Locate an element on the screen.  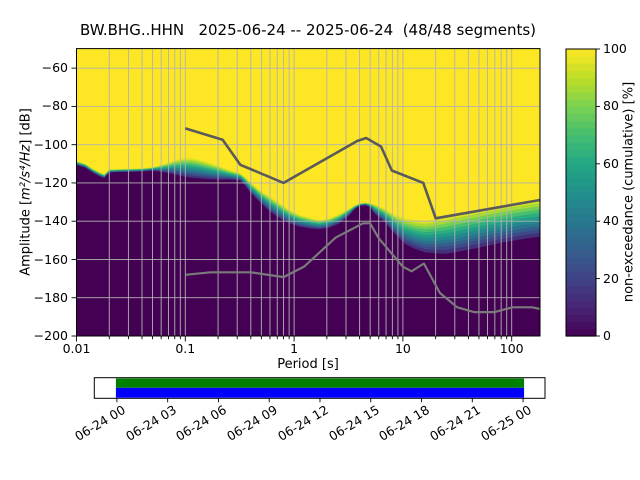
y-tick-label: −100 is located at coordinates (50, 144).